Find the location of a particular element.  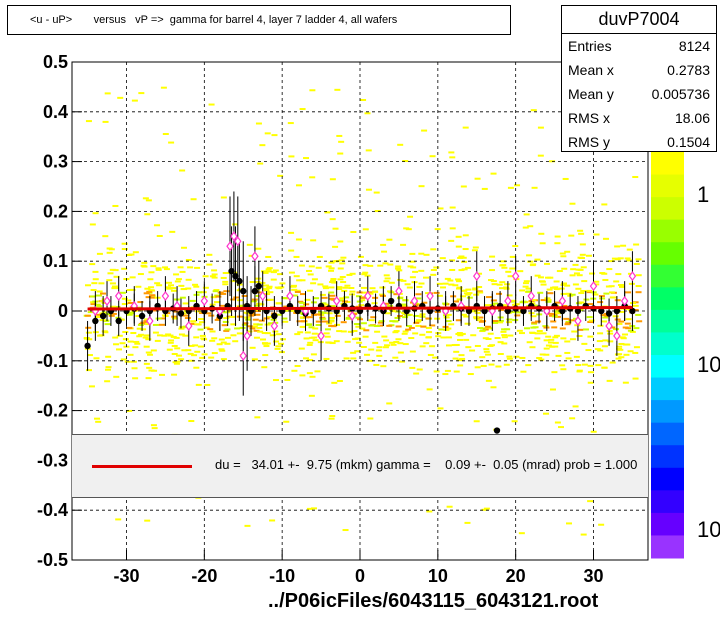

legend-fit-line is located at coordinates (142, 466).